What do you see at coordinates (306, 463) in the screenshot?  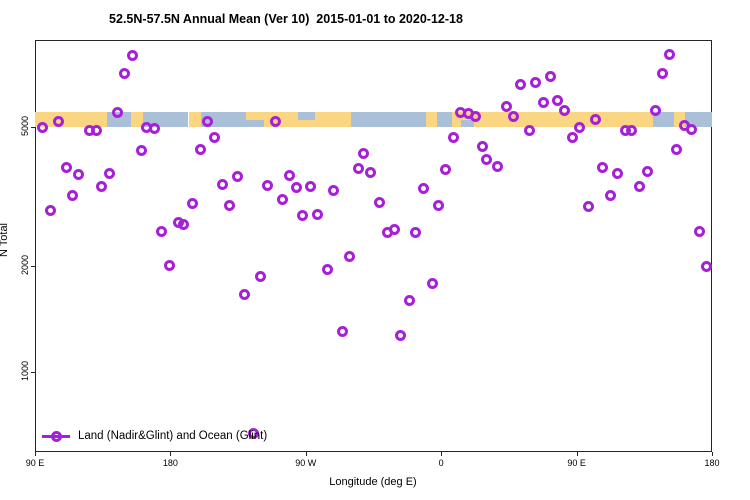 I see `x-tick-label: 90 W` at bounding box center [306, 463].